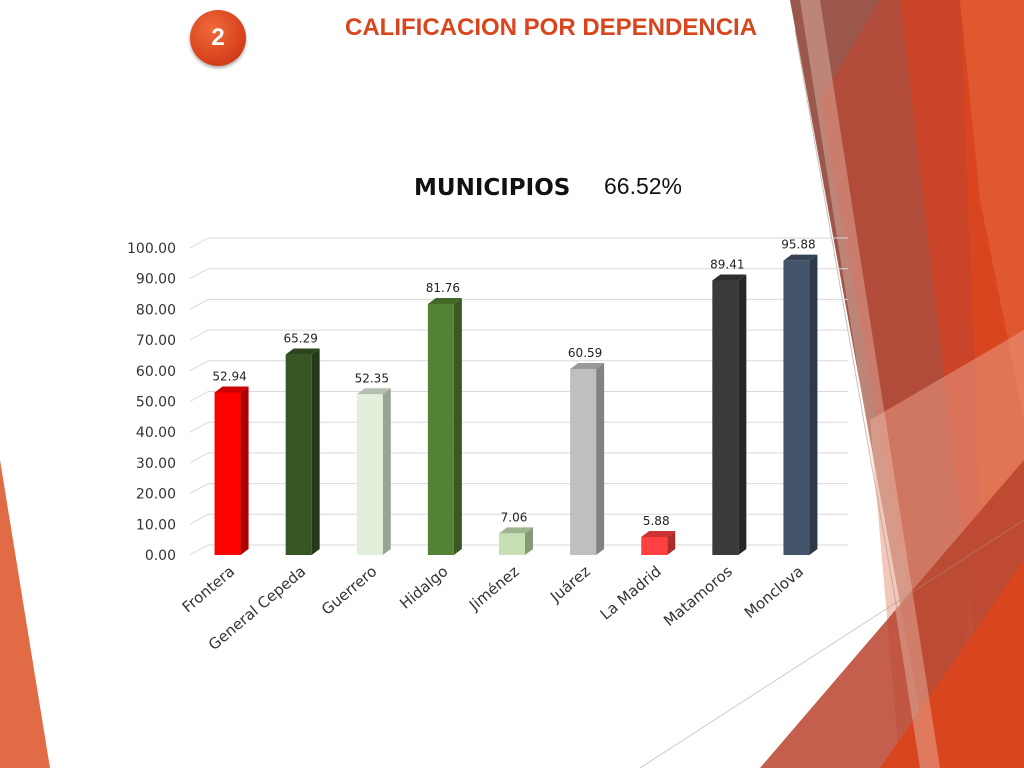 The width and height of the screenshot is (1024, 768). What do you see at coordinates (494, 588) in the screenshot?
I see `x-tick-label: Jiménez` at bounding box center [494, 588].